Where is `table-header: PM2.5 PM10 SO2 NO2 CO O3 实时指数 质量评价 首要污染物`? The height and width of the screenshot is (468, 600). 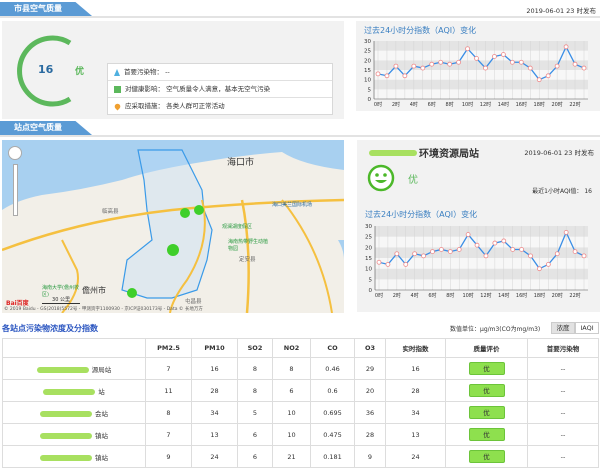
table-header: PM2.5 PM10 SO2 NO2 CO O3 实时指数 质量评价 首要污染物 is located at coordinates (300, 348).